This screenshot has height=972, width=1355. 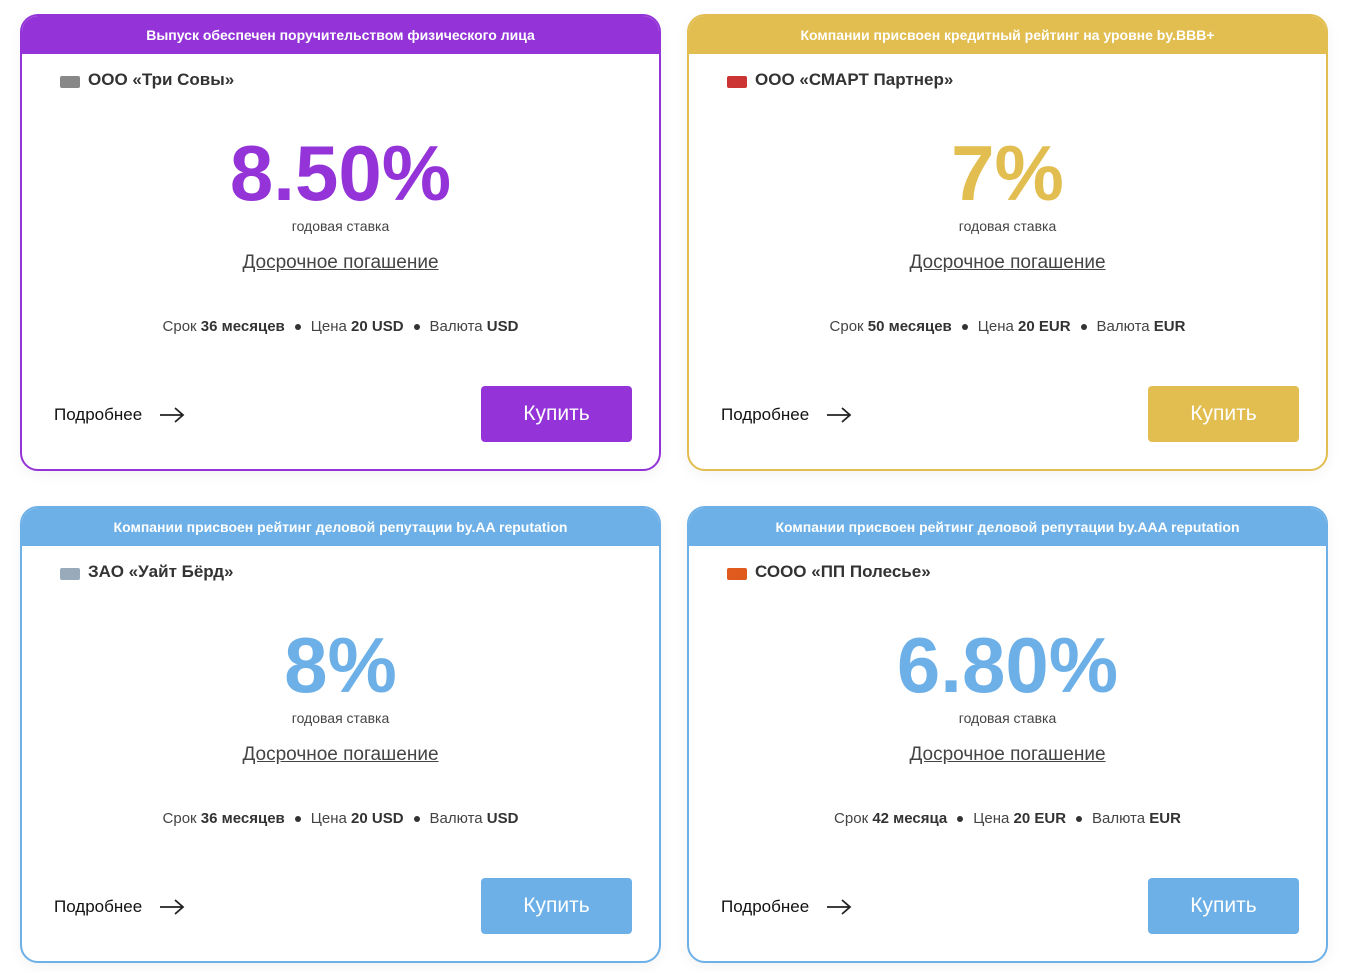 I want to click on company-name: ООО «СМАРТ Партнер», so click(x=854, y=79).